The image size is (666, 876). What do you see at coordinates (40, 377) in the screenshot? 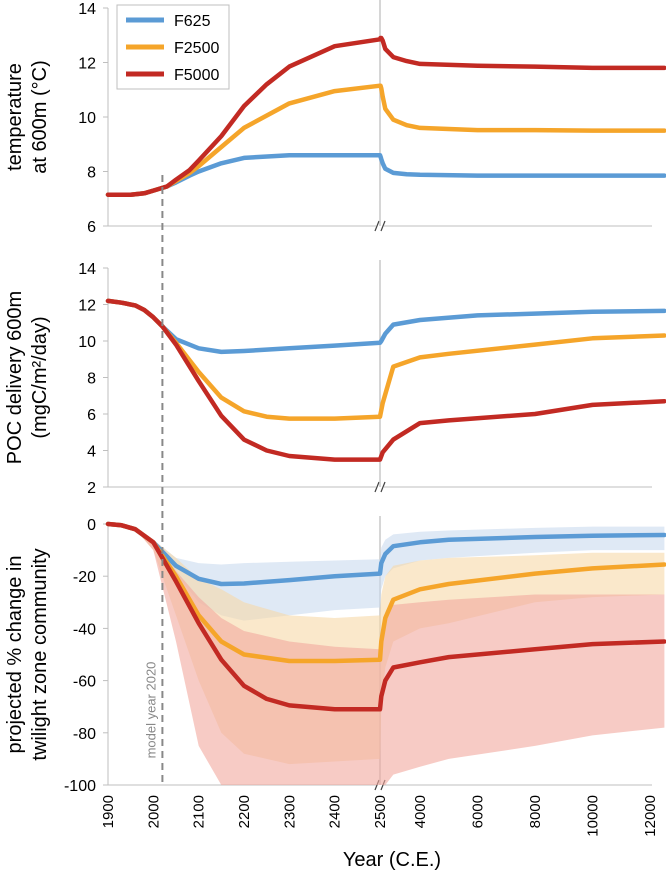
I see `y-axis-label-line-2: (mgC/m²/day)` at bounding box center [40, 377].